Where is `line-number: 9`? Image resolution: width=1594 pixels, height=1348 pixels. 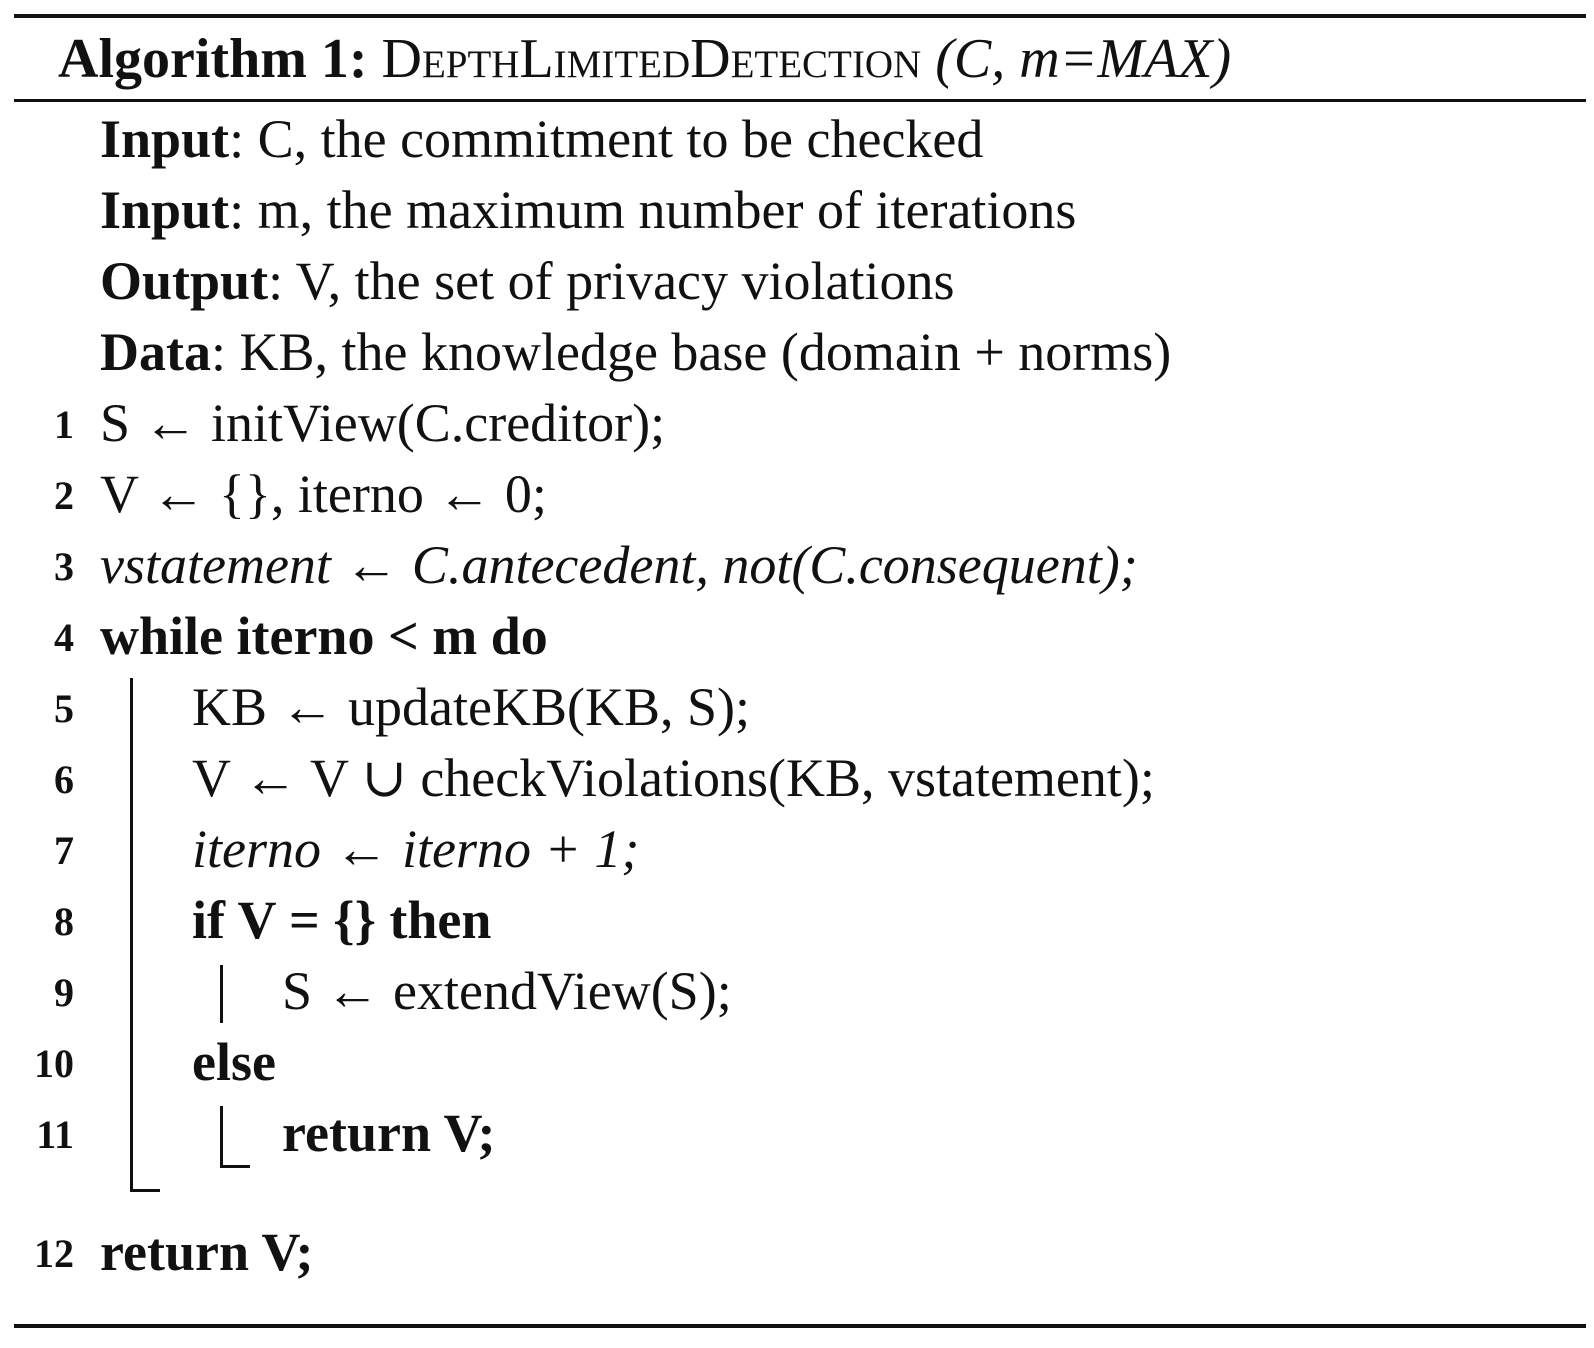 line-number: 9 is located at coordinates (64, 992).